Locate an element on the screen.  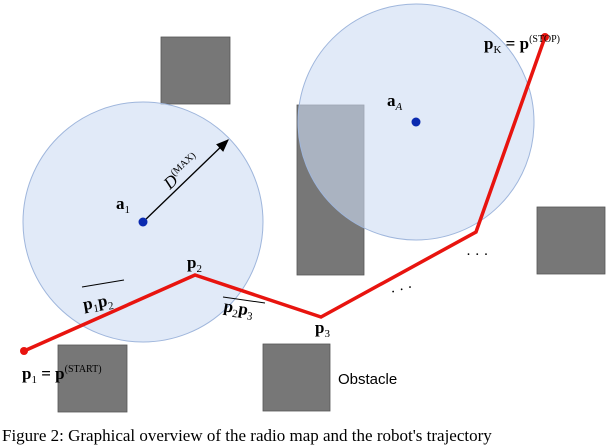
a1-label: a1 is located at coordinates (123, 205).